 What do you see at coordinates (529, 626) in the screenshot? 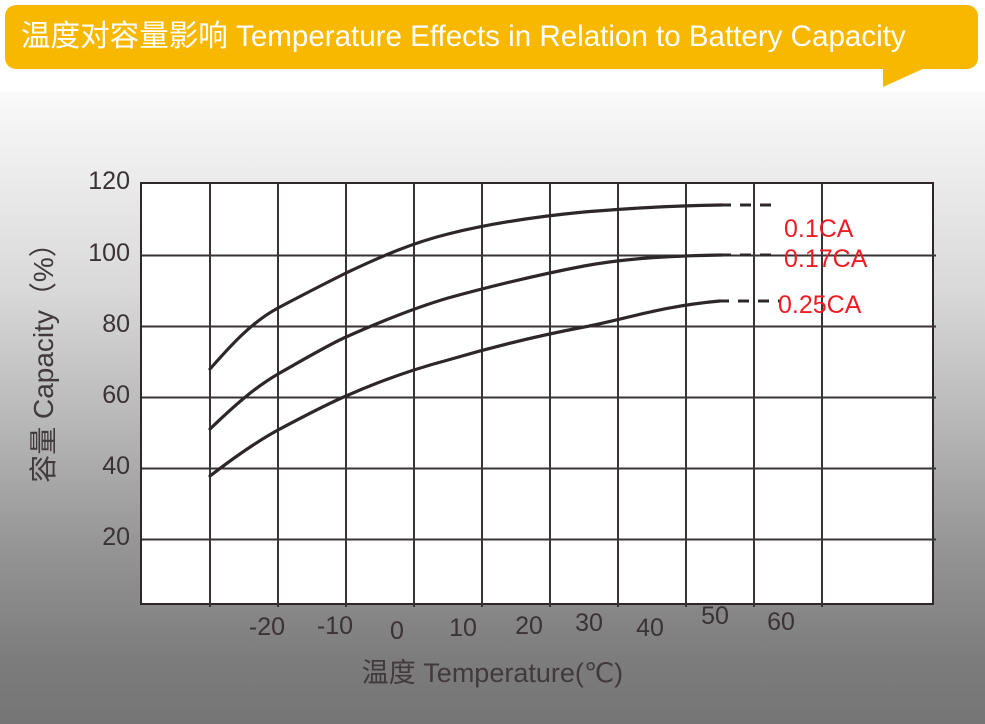
I see `x-tick-20: 20` at bounding box center [529, 626].